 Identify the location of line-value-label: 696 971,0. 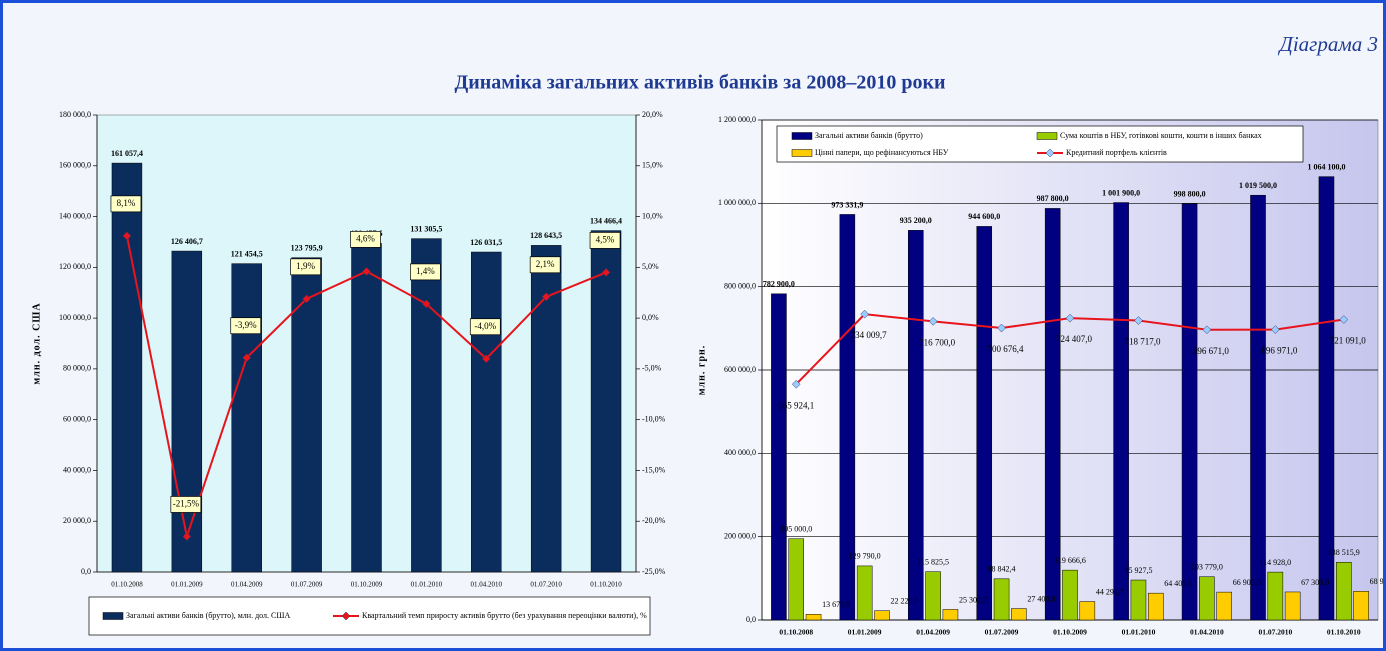
(1279, 351).